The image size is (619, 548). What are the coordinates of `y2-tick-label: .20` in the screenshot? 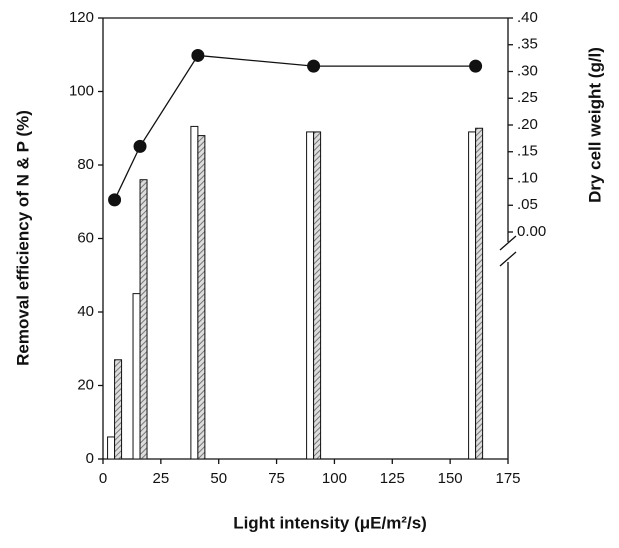 It's located at (527, 124).